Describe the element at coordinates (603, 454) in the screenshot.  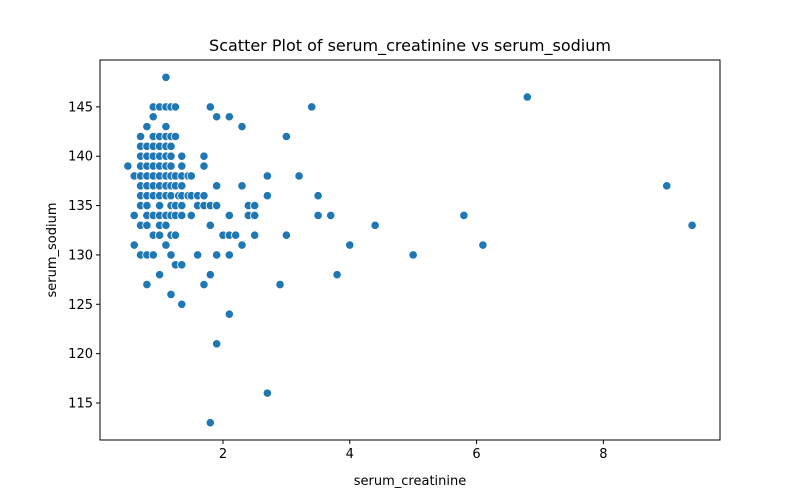
I see `x-tick-label: 8` at that location.